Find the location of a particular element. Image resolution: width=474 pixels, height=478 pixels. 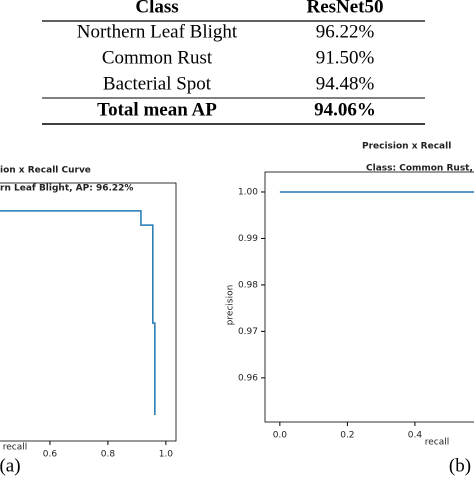

y-tick-label: 0.96 is located at coordinates (248, 378).